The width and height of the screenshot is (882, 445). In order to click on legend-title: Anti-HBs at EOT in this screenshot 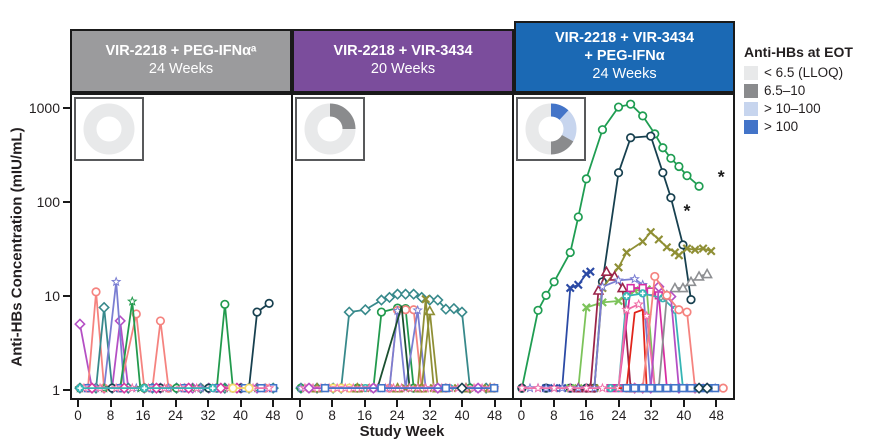, I will do `click(798, 52)`.